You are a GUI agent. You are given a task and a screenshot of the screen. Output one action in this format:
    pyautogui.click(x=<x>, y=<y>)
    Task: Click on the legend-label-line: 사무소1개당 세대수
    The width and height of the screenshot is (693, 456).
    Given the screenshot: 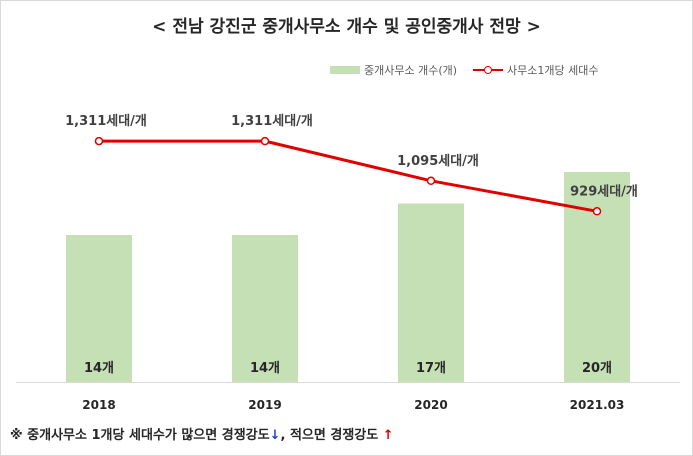 What is the action you would take?
    pyautogui.click(x=553, y=70)
    